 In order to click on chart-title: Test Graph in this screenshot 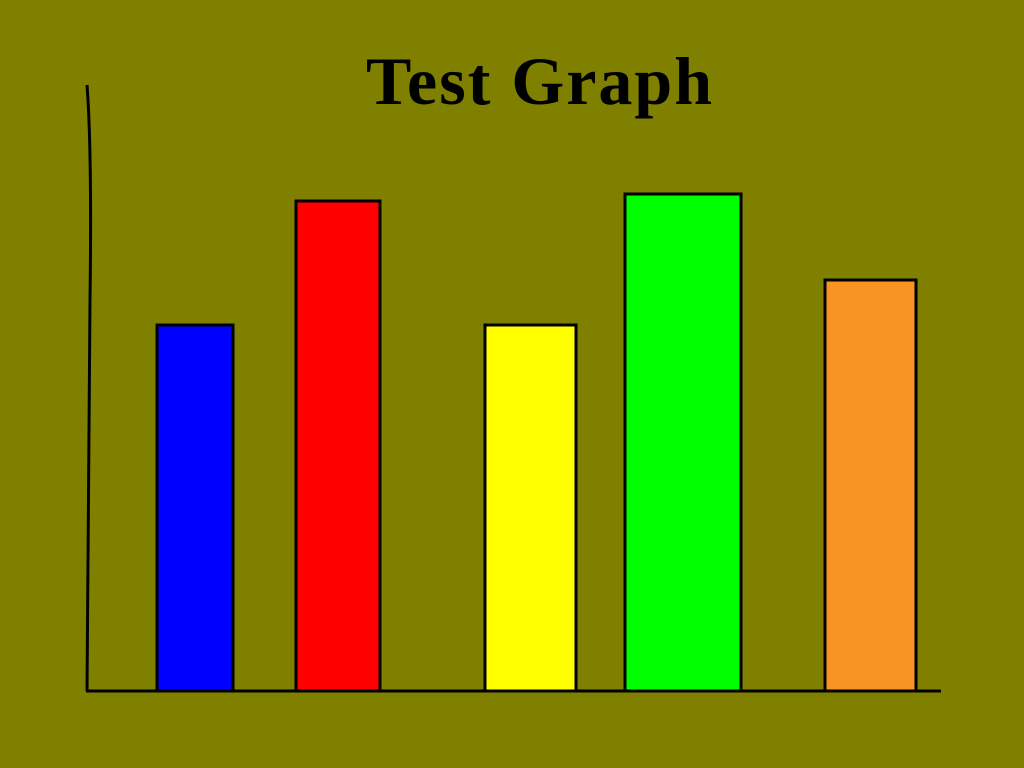, I will do `click(540, 81)`.